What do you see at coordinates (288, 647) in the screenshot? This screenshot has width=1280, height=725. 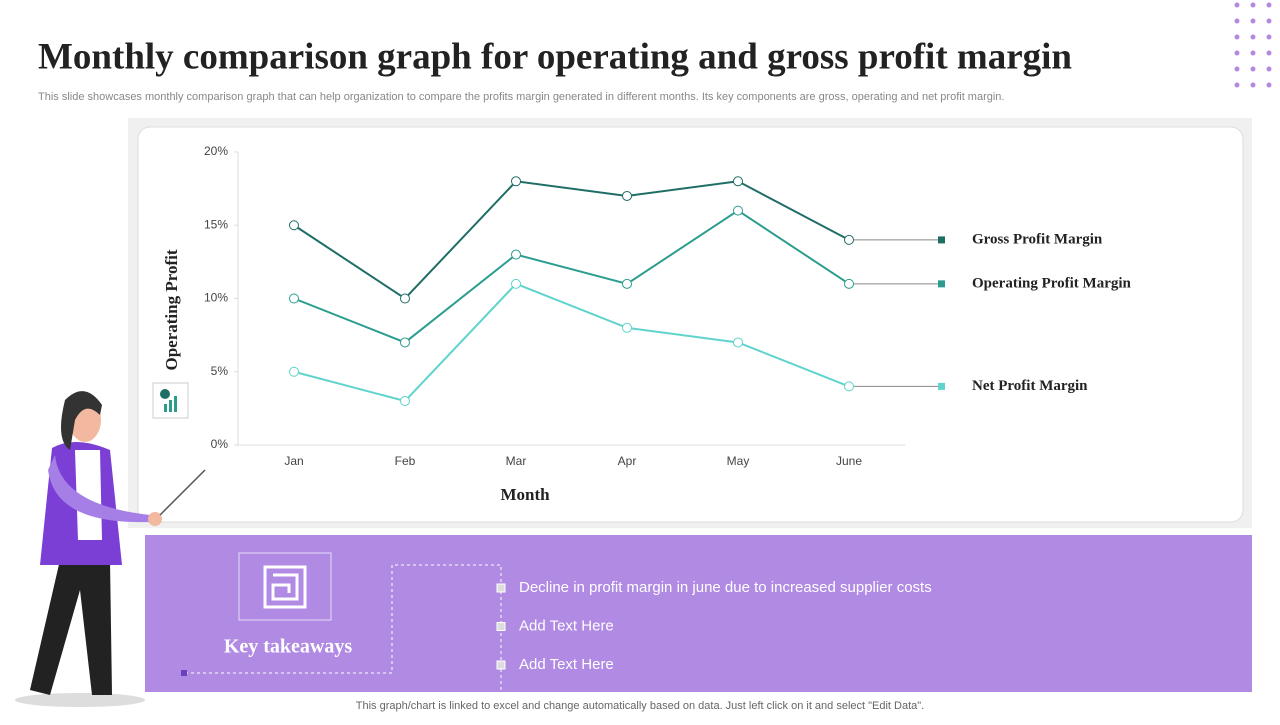 I see `takeaways-title: Key takeaways` at bounding box center [288, 647].